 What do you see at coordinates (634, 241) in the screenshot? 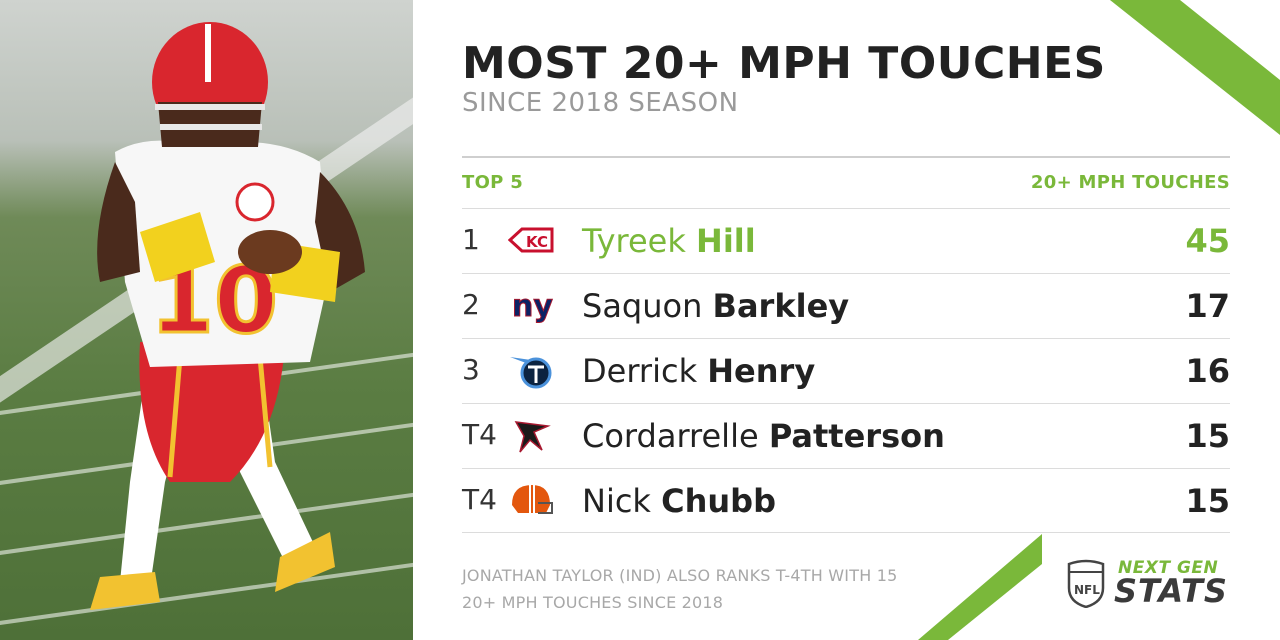
I see `player-first-name: Tyreek` at bounding box center [634, 241].